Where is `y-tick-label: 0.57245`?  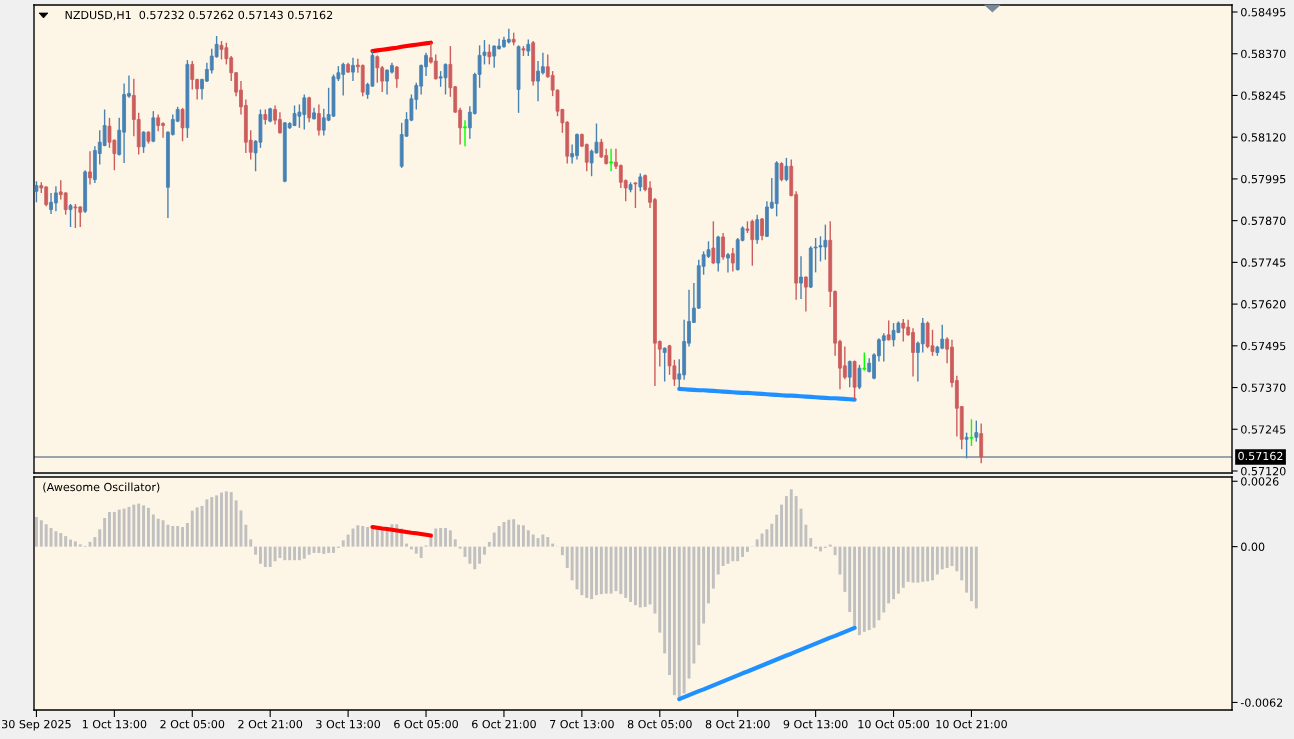
y-tick-label: 0.57245 is located at coordinates (1263, 429).